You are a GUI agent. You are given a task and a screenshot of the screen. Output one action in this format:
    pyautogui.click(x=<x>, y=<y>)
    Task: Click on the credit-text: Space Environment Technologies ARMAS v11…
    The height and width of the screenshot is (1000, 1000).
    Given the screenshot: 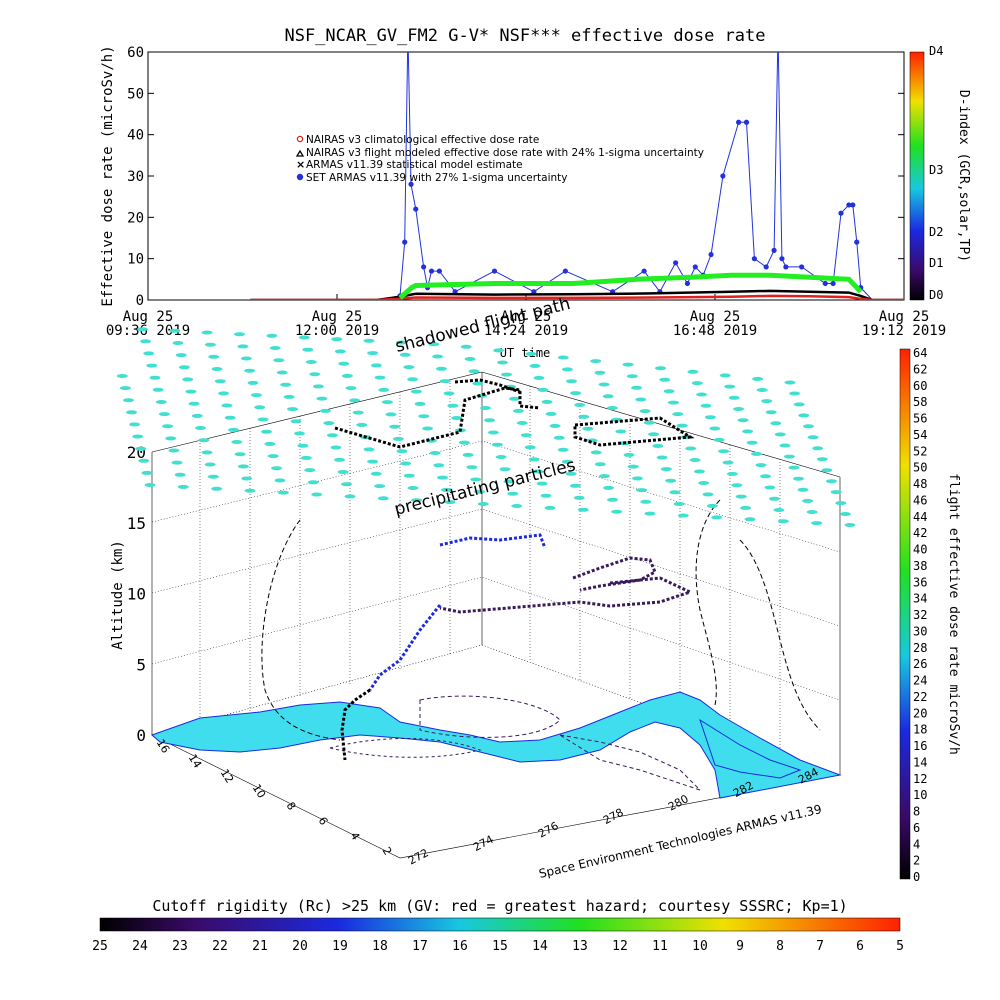 What is the action you would take?
    pyautogui.click(x=680, y=841)
    